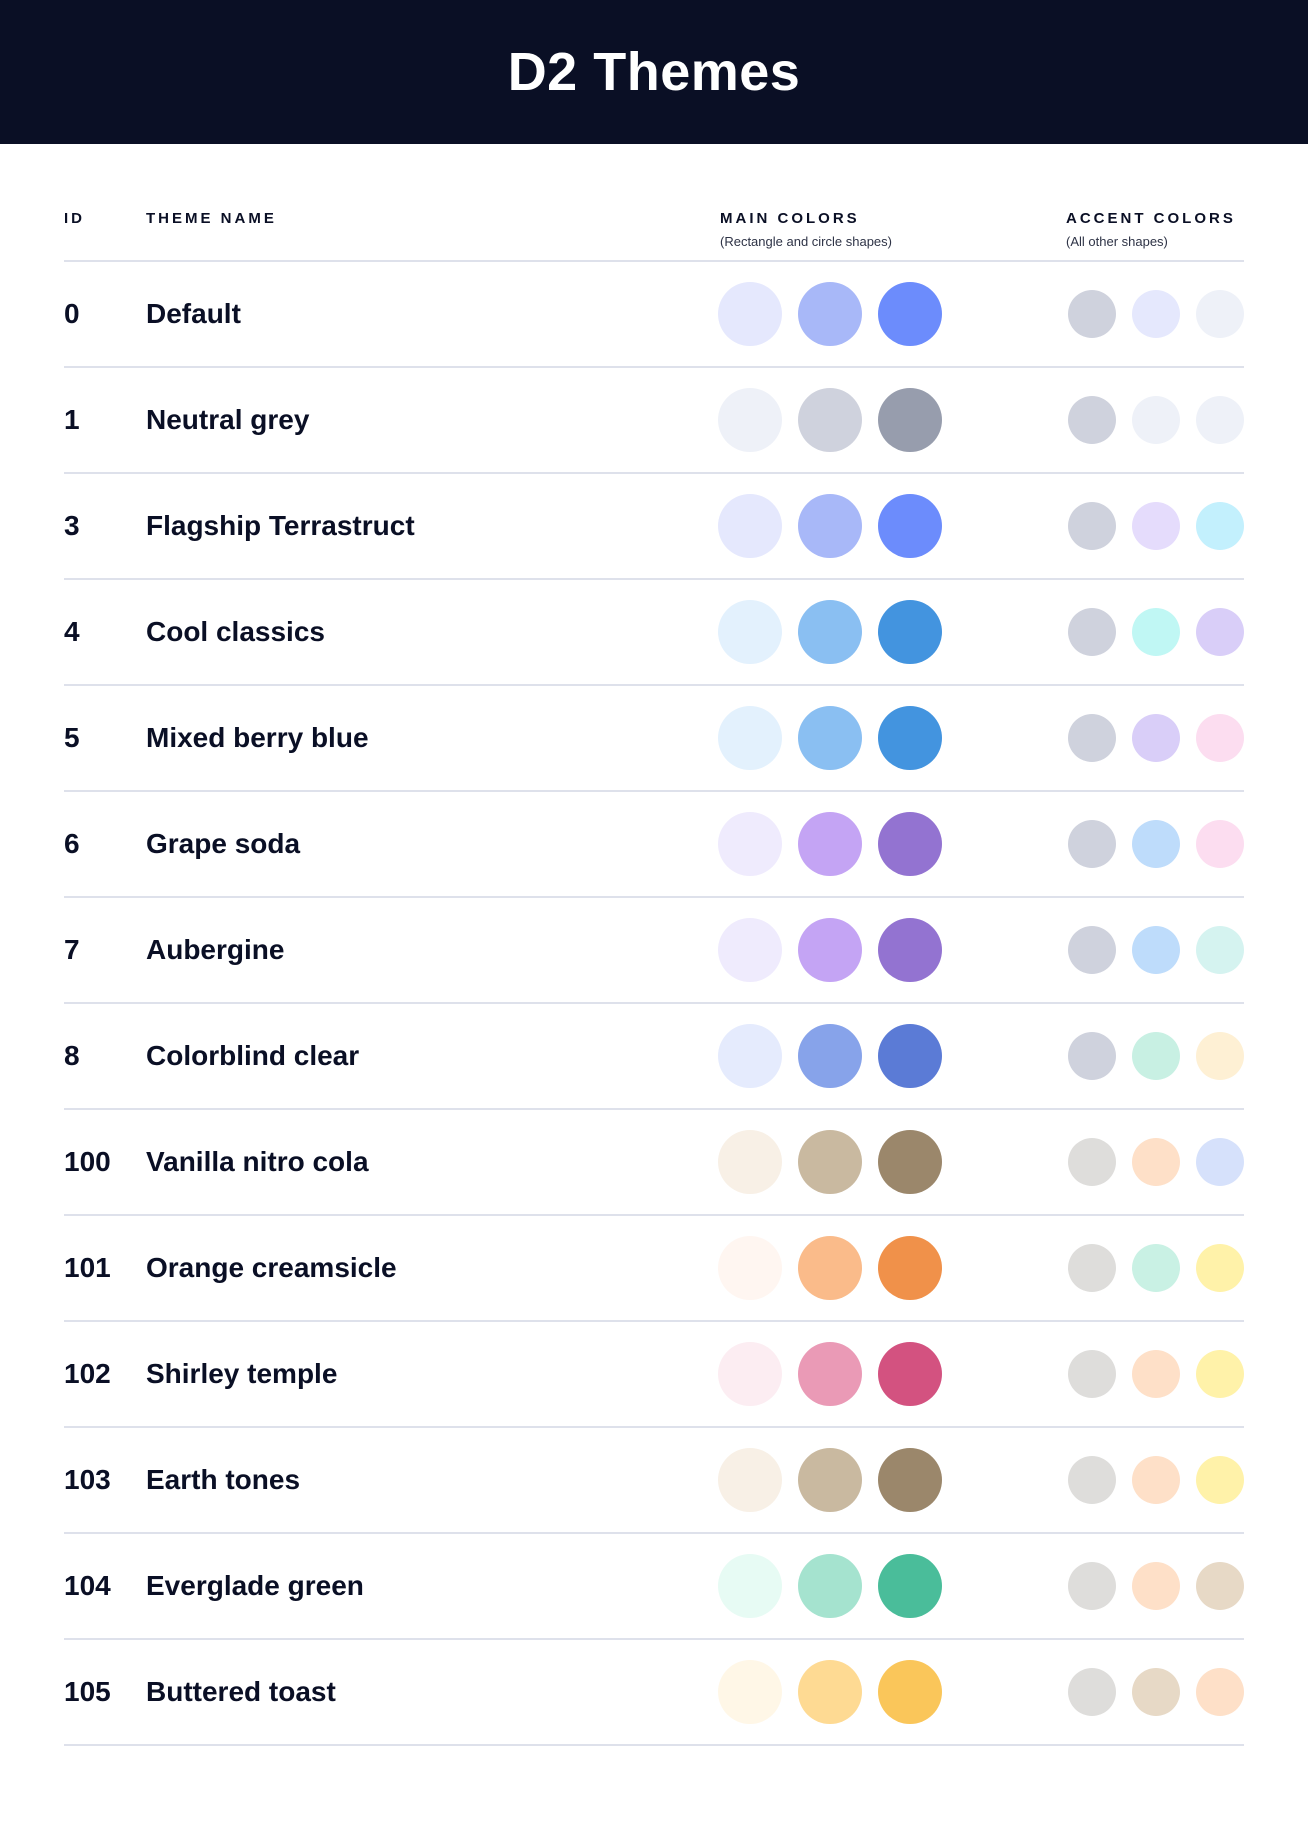 This screenshot has width=1308, height=1826. Describe the element at coordinates (72, 313) in the screenshot. I see `theme-id: 0` at that location.